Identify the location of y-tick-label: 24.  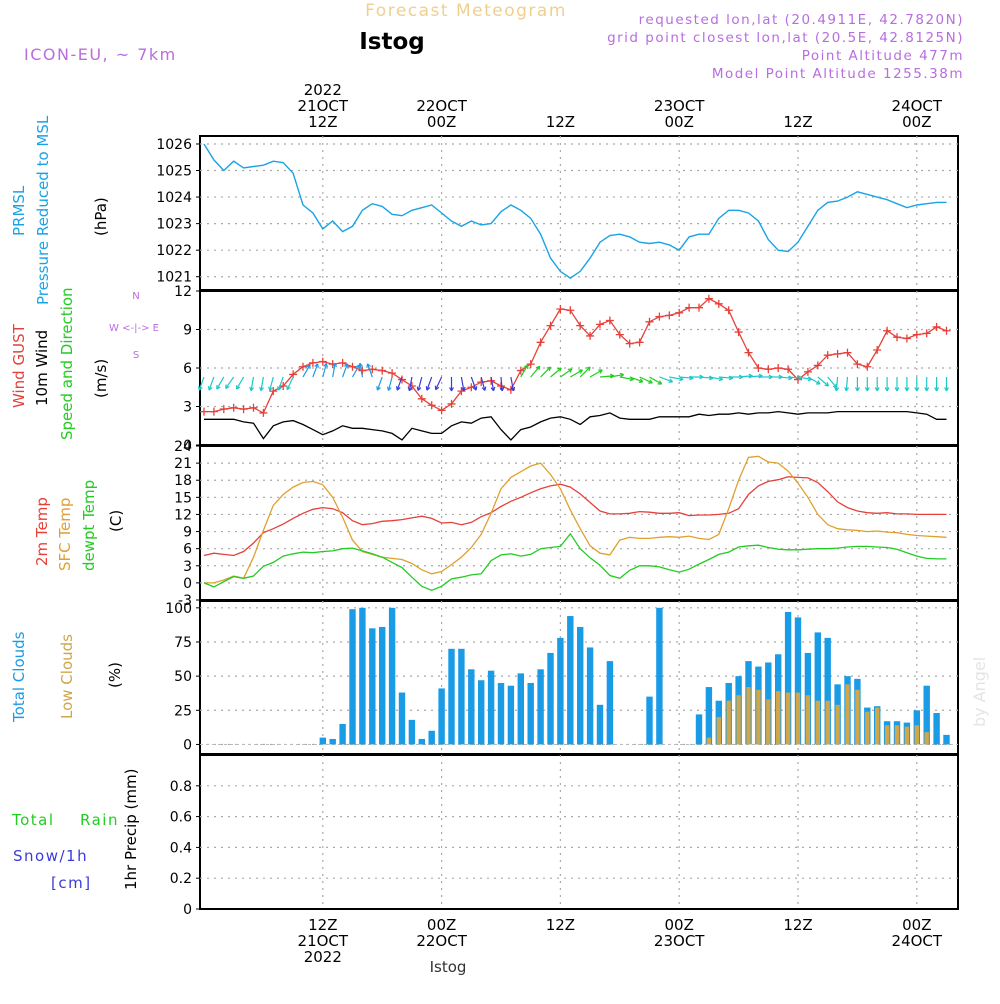
(183, 447).